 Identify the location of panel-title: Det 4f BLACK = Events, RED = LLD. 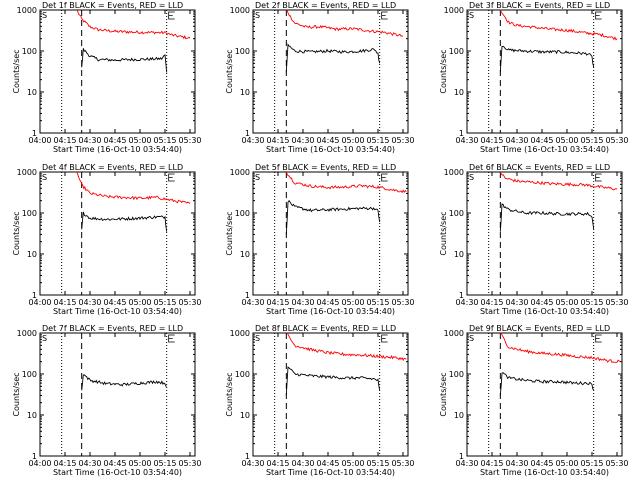
(112, 167).